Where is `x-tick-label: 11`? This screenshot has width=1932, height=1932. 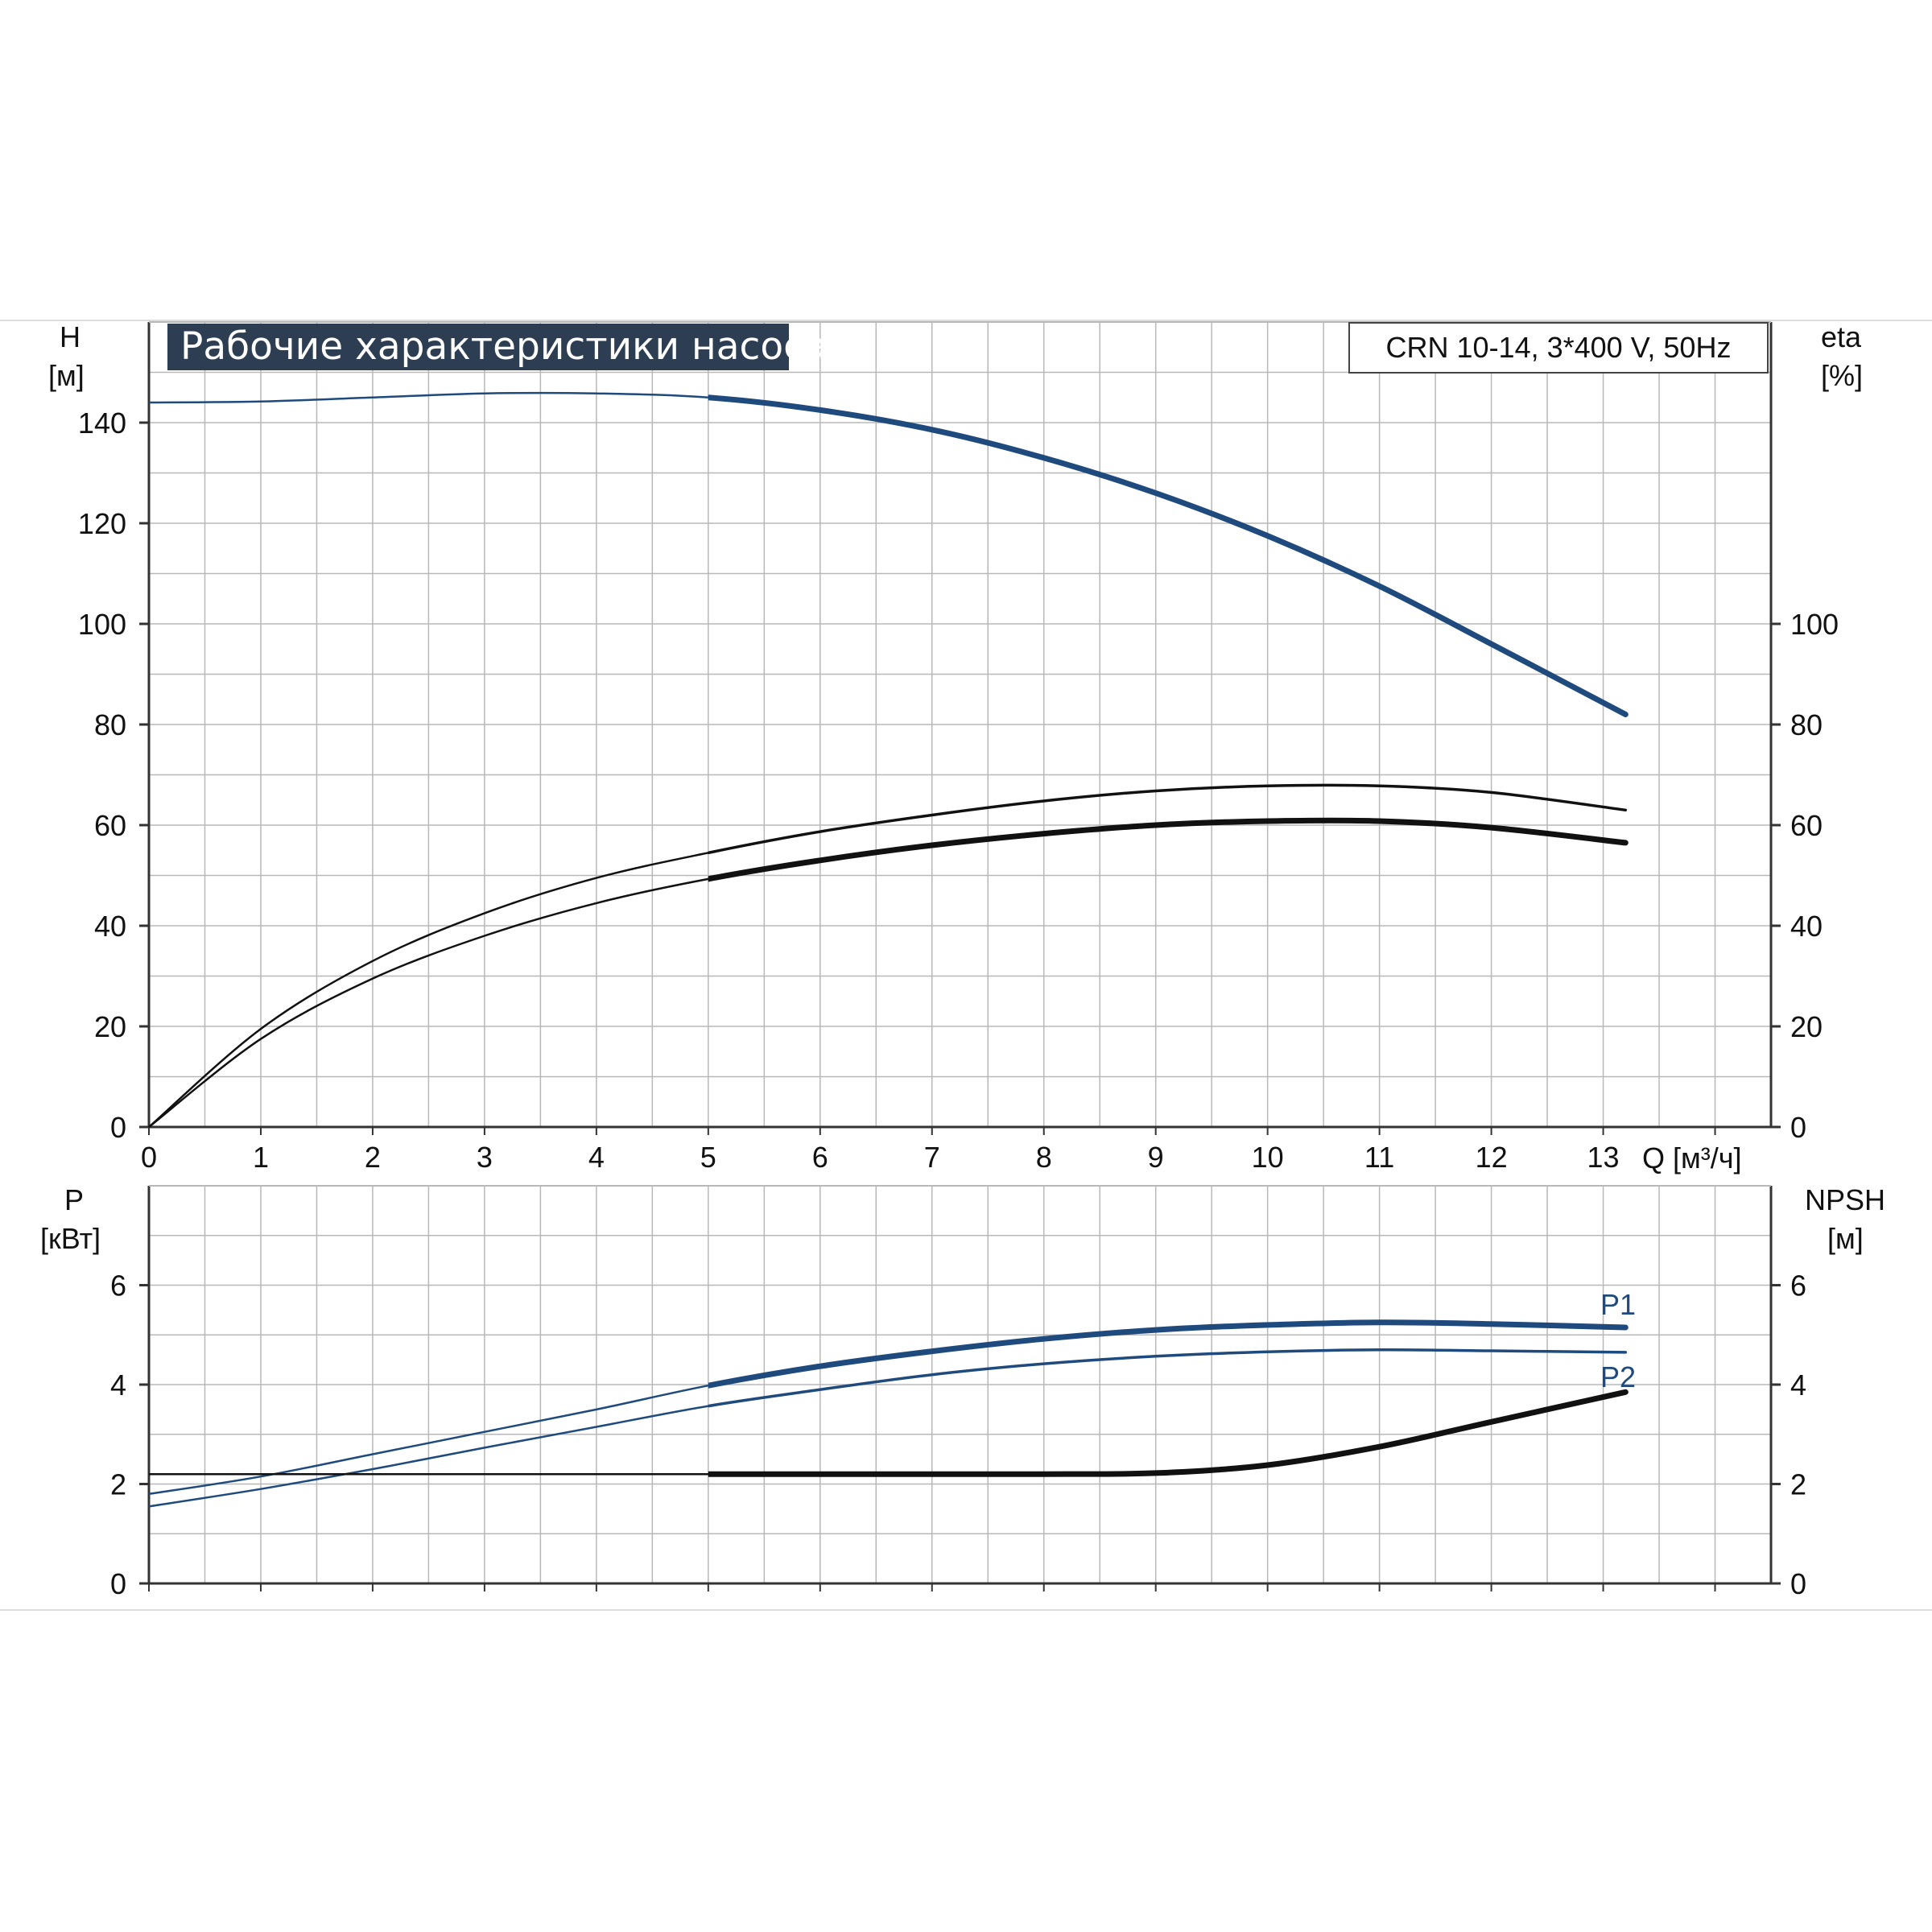 x-tick-label: 11 is located at coordinates (1379, 1157).